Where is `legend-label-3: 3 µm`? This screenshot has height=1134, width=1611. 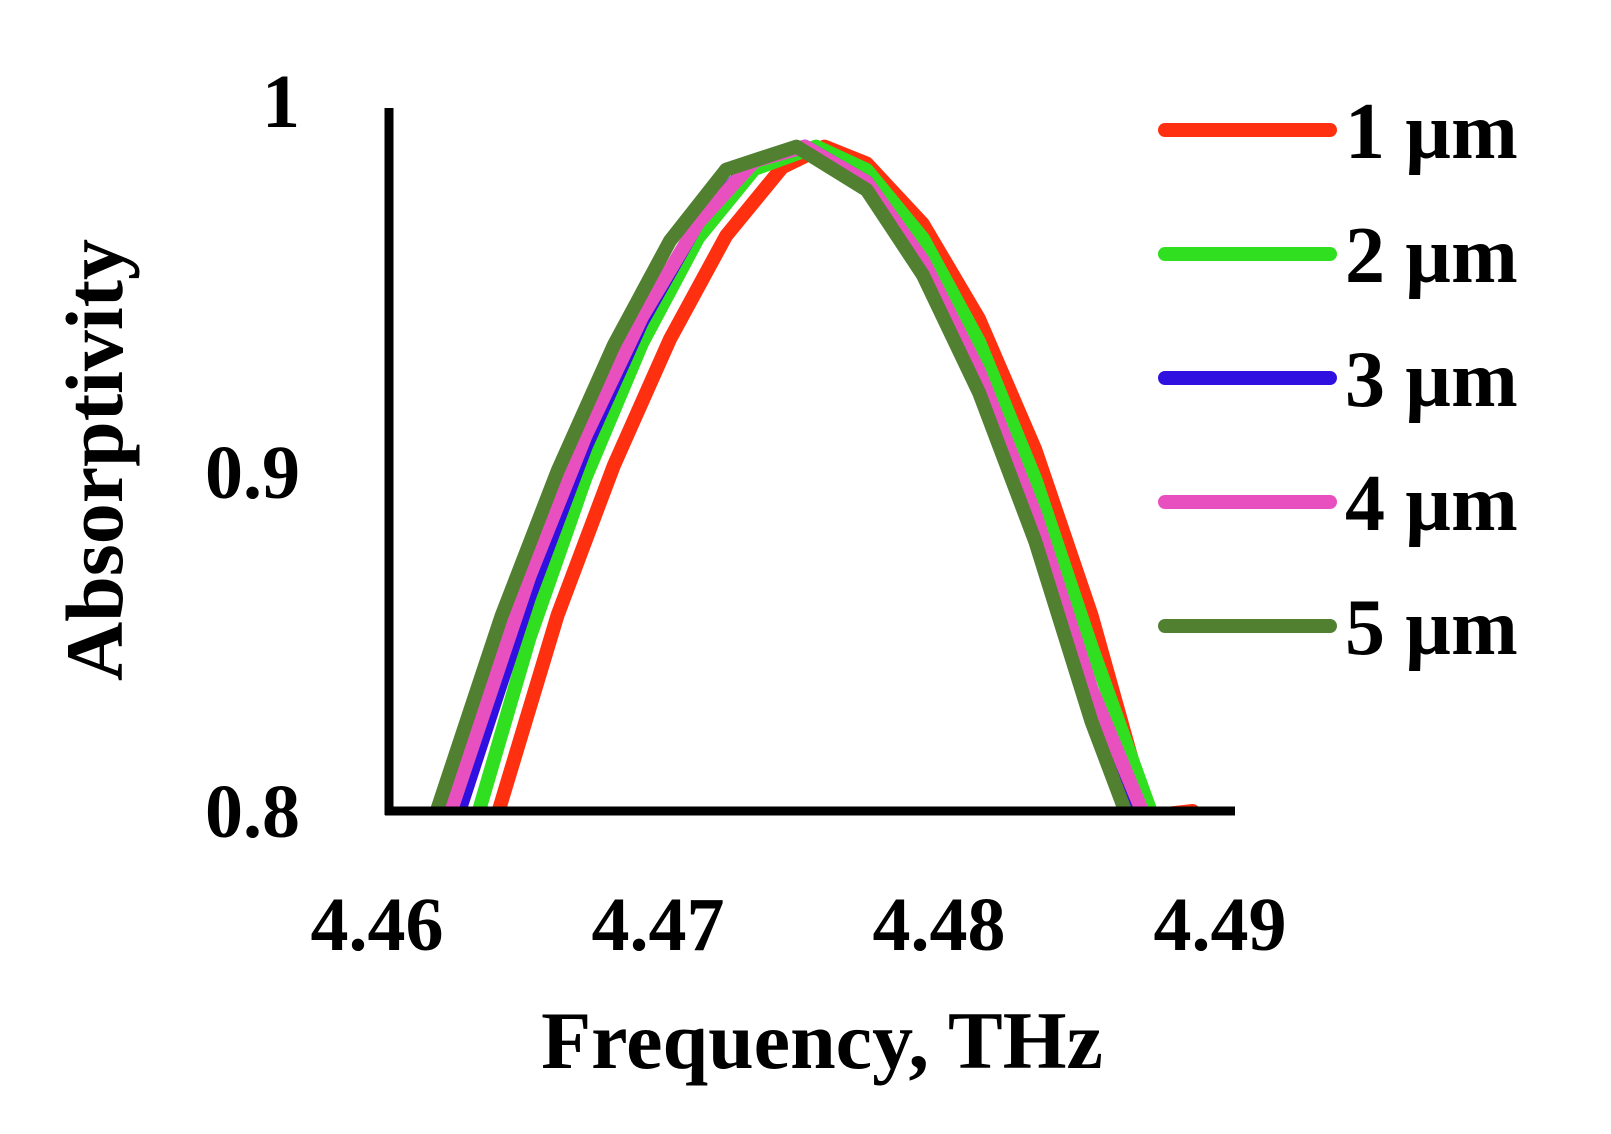
legend-label-3: 3 µm is located at coordinates (1431, 380).